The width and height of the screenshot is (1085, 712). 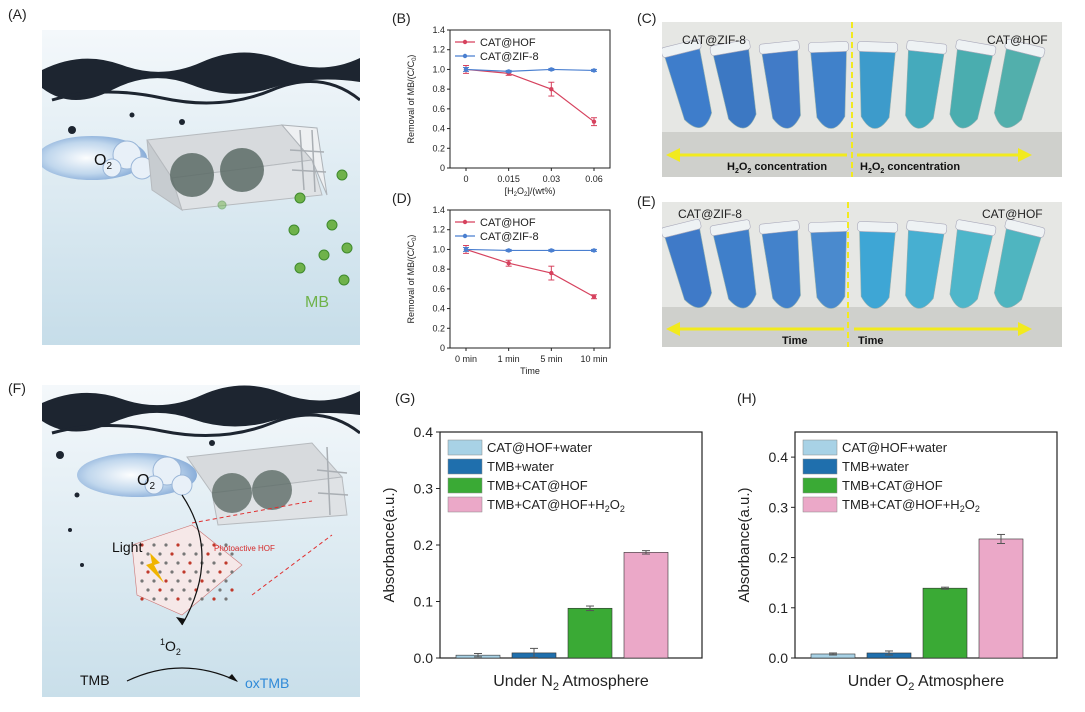 I want to click on tmb-label: TMB, so click(x=95, y=680).